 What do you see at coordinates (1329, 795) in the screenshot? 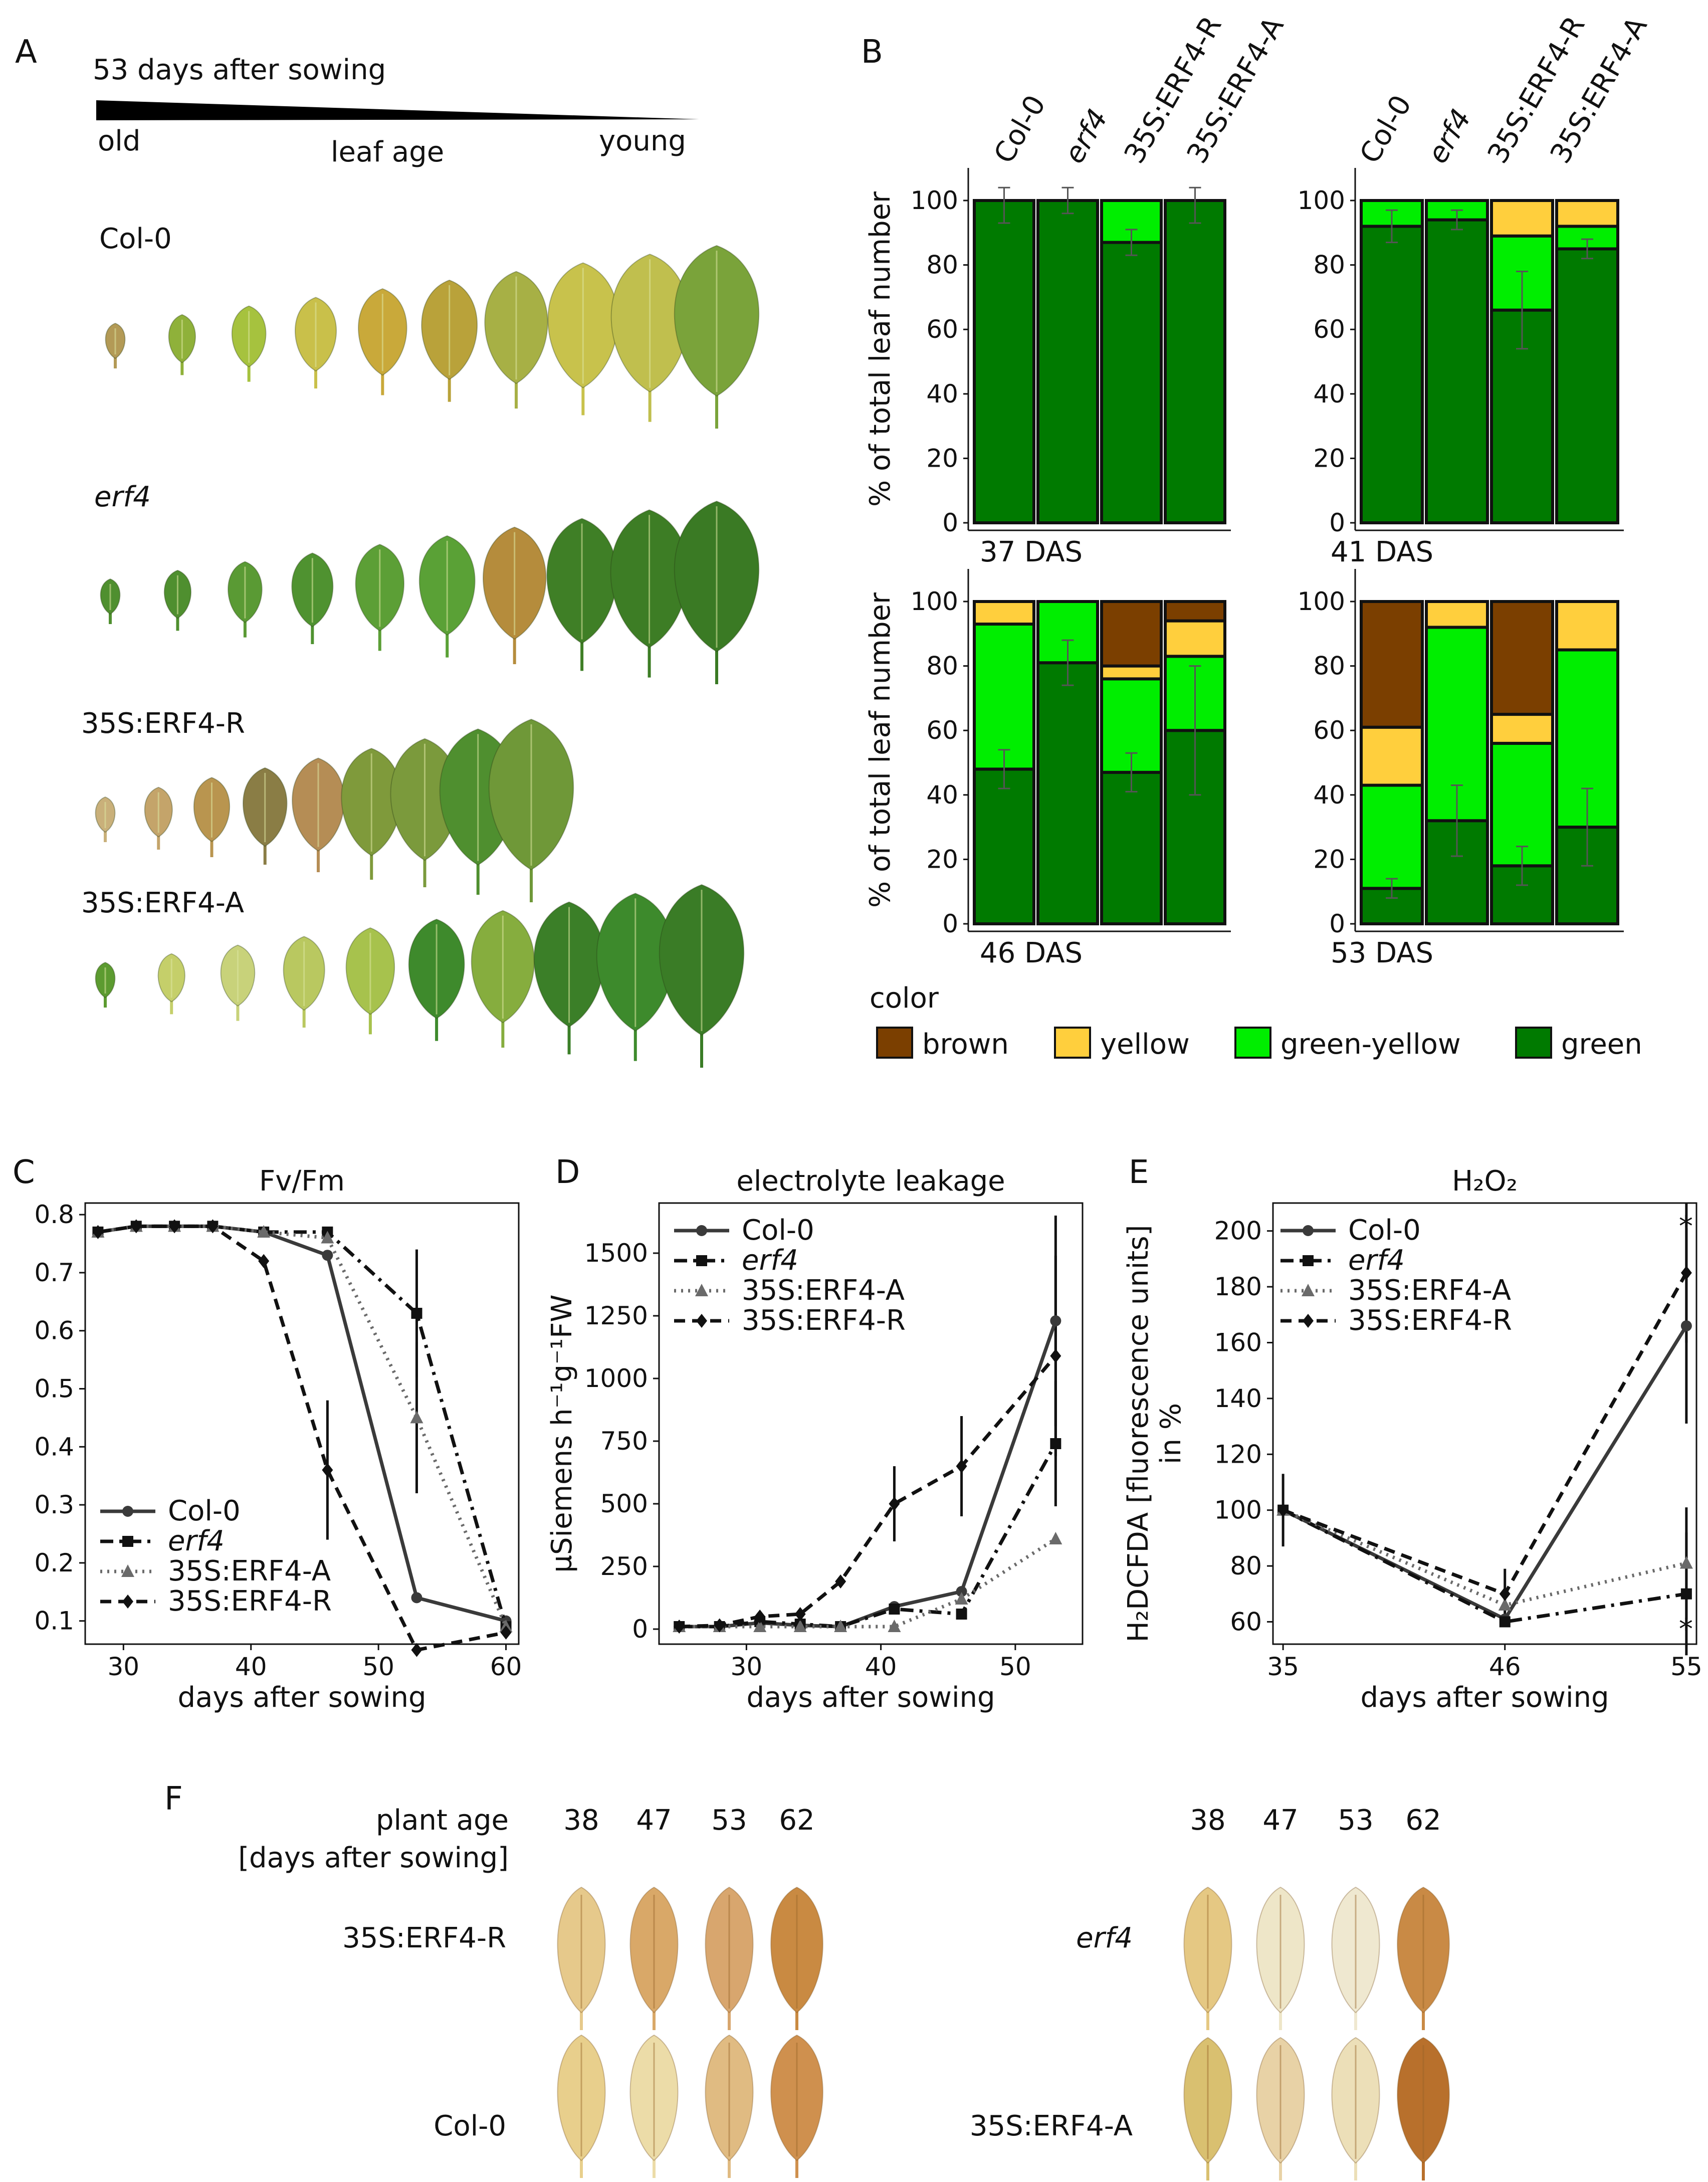
I see `y-tick-label: 40` at bounding box center [1329, 795].